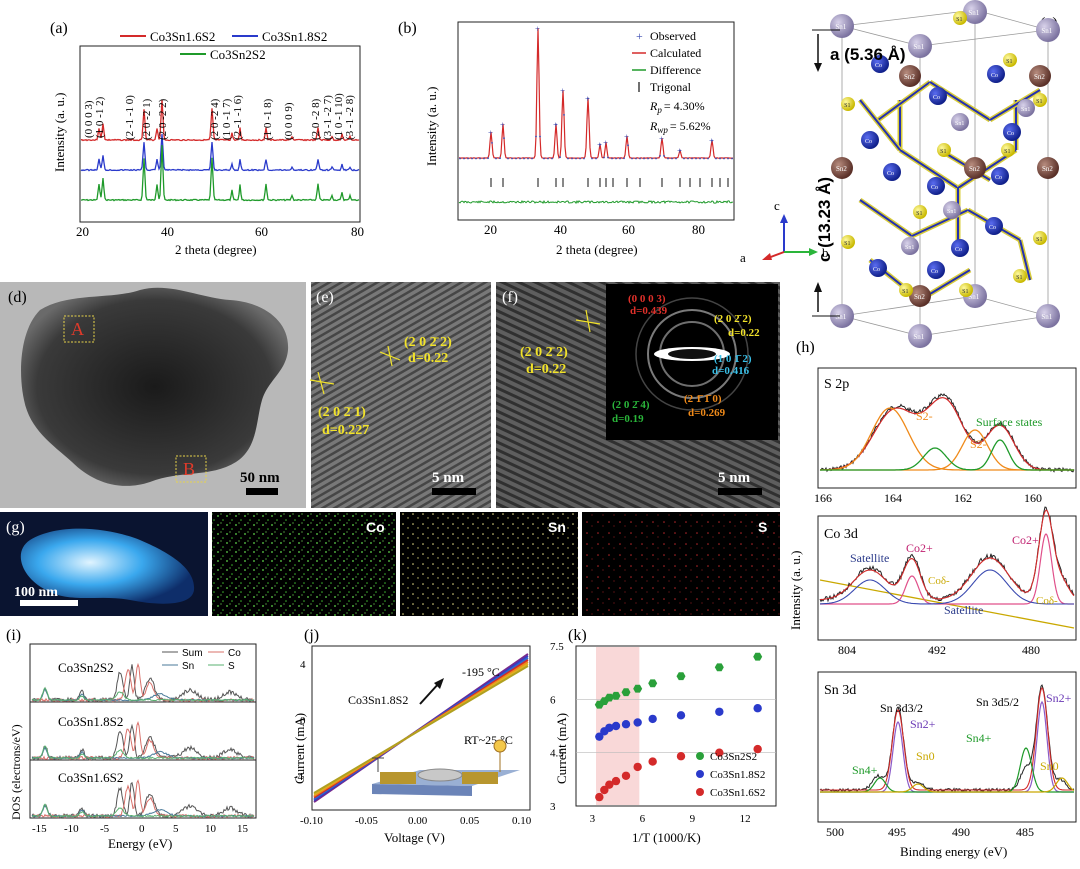 The image size is (1080, 869). What do you see at coordinates (357, 231) in the screenshot?
I see `xtick: 80` at bounding box center [357, 231].